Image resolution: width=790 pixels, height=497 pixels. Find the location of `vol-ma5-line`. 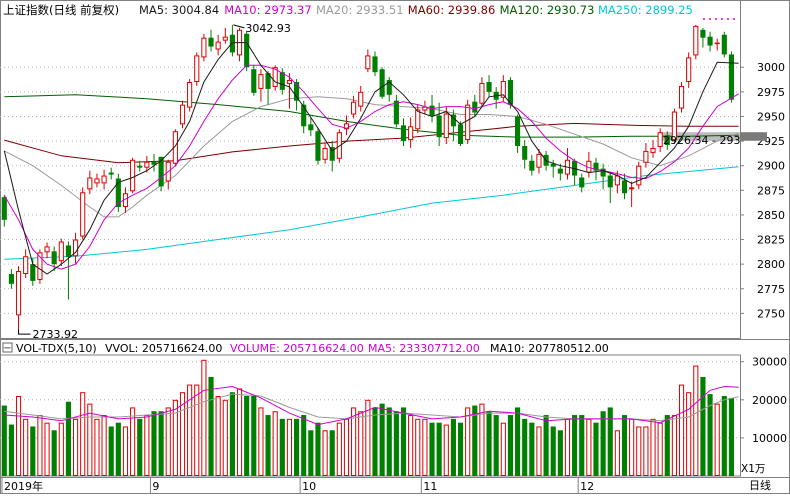

vol-ma5-line is located at coordinates (371, 405).